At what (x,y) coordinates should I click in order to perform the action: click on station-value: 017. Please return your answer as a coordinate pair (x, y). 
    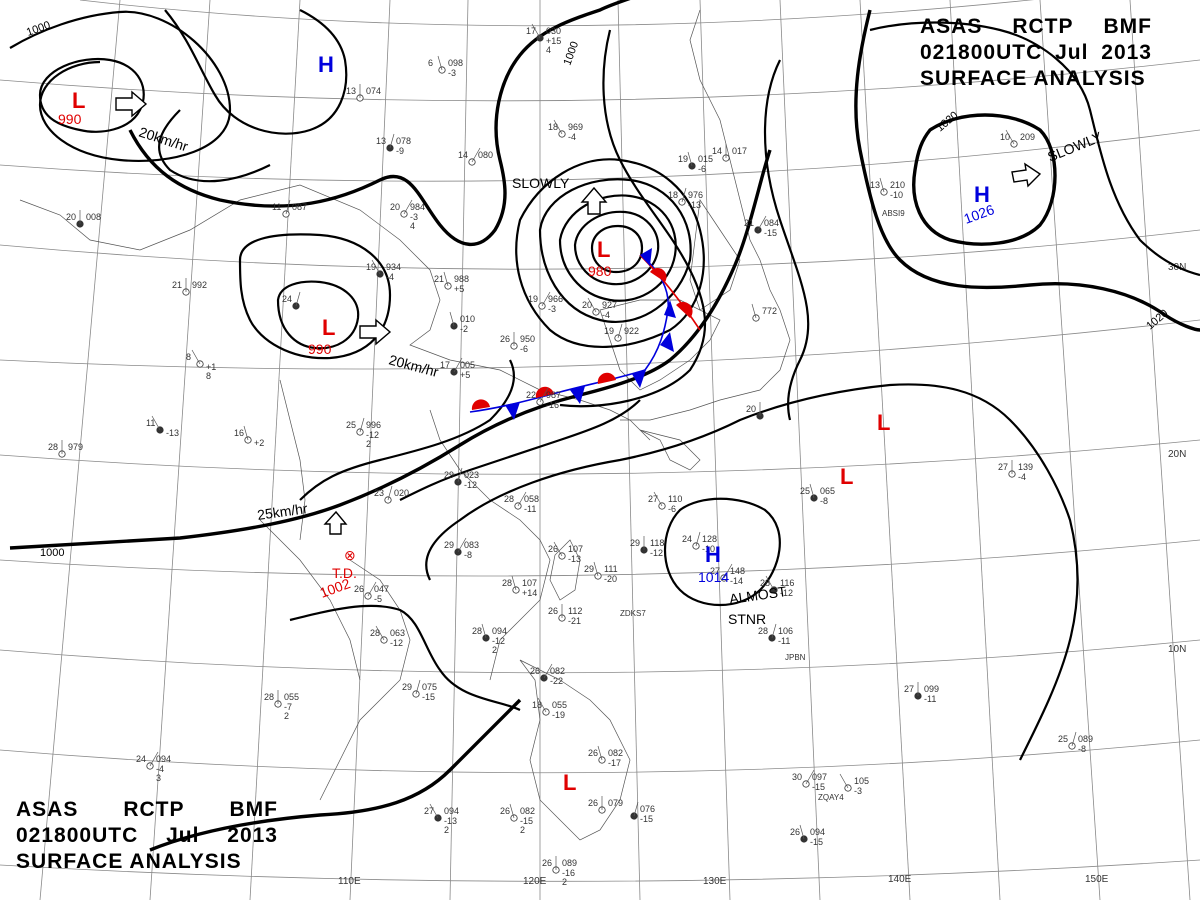
    Looking at the image, I should click on (739, 151).